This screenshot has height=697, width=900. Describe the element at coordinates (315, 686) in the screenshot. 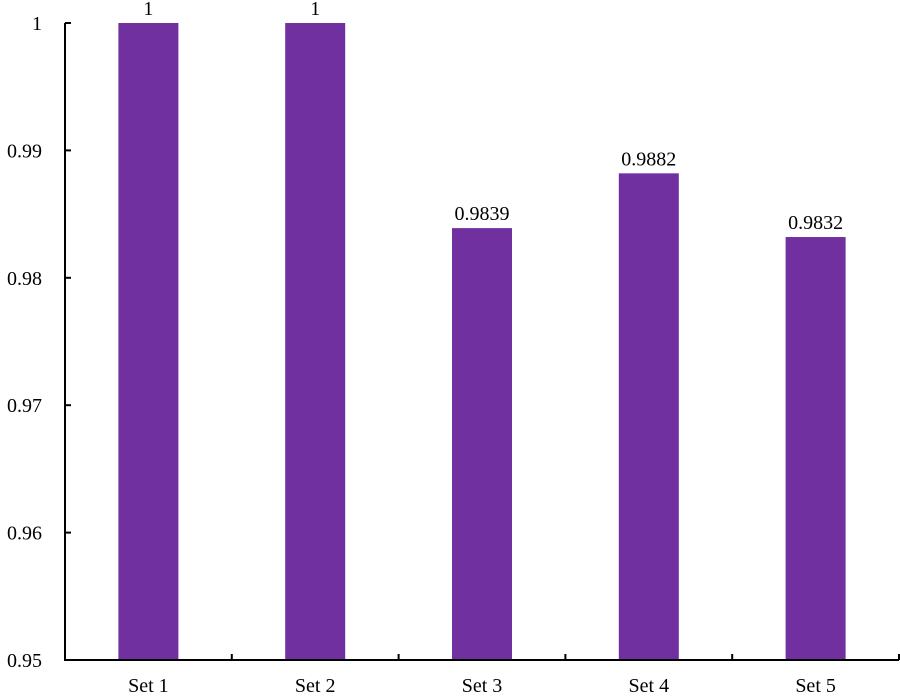

I see `x-tick-label: Set 2` at that location.